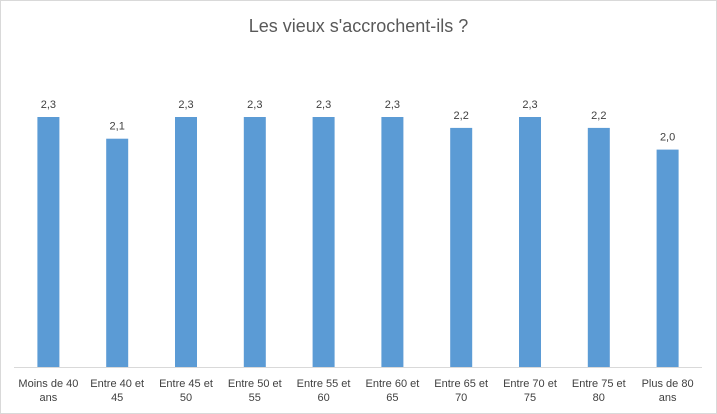 This screenshot has width=717, height=414. I want to click on x-tick-label-3: Entre 50 et 55, so click(255, 391).